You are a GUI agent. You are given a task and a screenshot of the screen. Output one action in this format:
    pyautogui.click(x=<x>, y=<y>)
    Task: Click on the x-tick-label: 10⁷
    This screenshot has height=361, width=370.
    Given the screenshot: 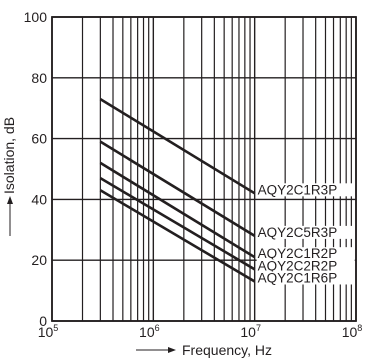 What is the action you would take?
    pyautogui.click(x=250, y=331)
    